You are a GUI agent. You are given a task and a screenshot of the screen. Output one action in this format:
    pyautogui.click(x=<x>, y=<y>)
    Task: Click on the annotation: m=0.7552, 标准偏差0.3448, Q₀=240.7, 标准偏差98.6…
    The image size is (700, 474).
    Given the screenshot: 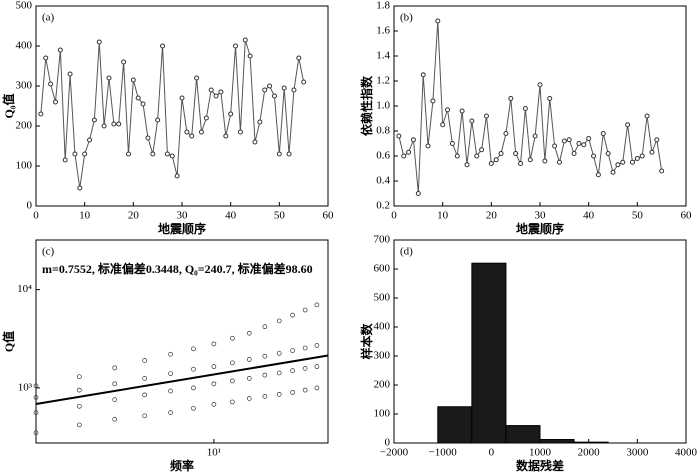 What is the action you would take?
    pyautogui.click(x=177, y=268)
    